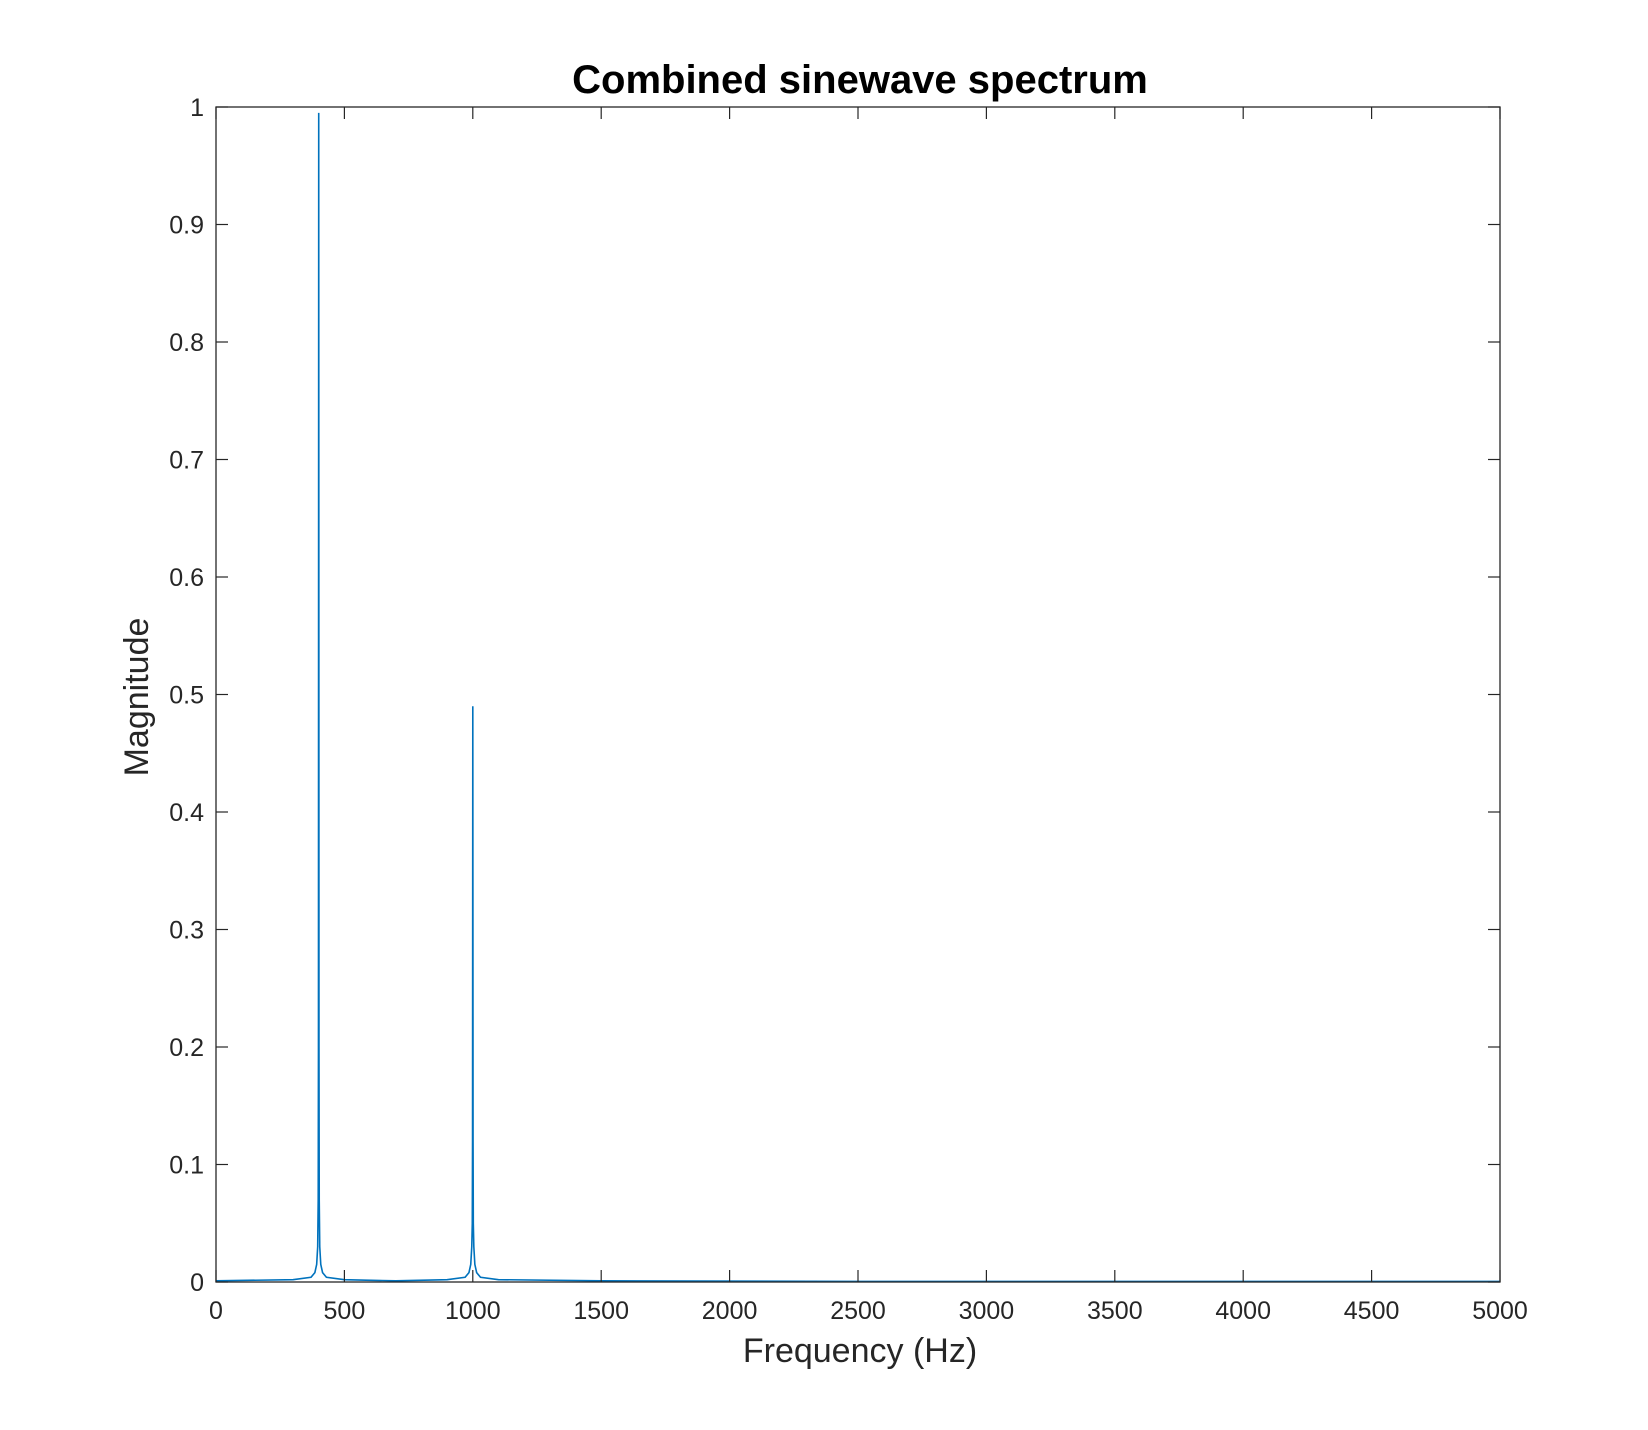  Describe the element at coordinates (987, 1311) in the screenshot. I see `x-tick-label: 3000` at that location.